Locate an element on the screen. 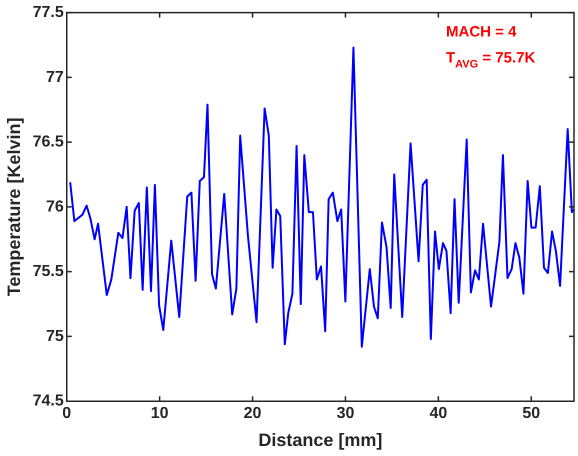 This screenshot has height=456, width=578. x-tick-label: 10 is located at coordinates (159, 413).